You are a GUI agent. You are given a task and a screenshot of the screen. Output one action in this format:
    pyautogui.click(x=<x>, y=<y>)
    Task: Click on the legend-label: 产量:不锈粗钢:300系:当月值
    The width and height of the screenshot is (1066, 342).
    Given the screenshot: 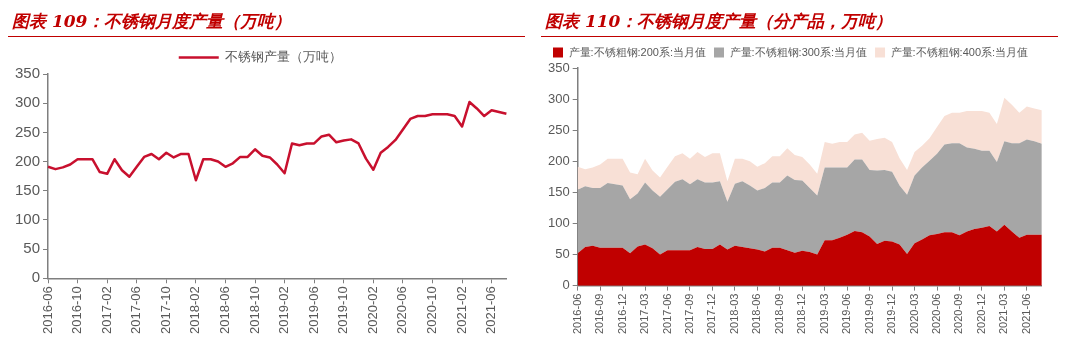 What is the action you would take?
    pyautogui.click(x=798, y=51)
    